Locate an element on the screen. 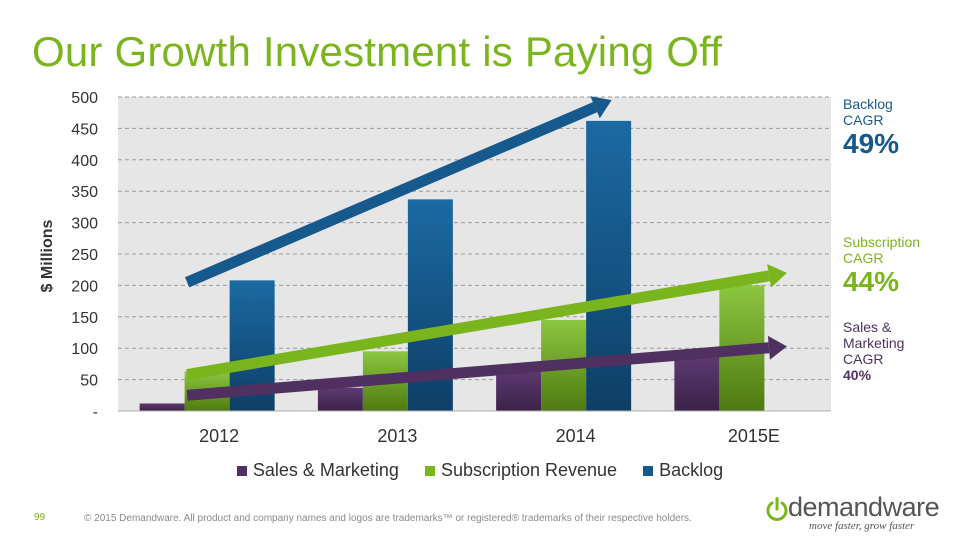 The height and width of the screenshot is (540, 960). demandware-logo: demandware move faster, grow faster is located at coordinates (852, 513).